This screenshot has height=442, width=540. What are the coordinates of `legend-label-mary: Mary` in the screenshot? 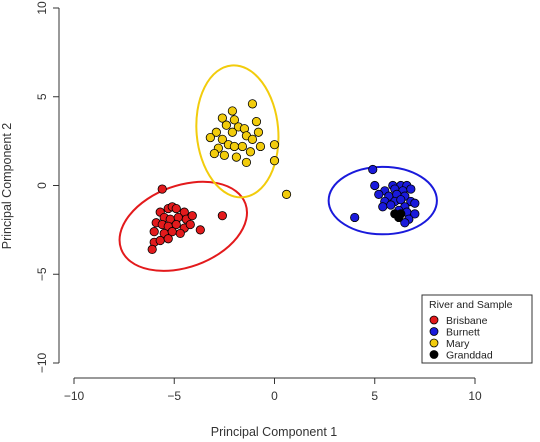 It's located at (458, 344).